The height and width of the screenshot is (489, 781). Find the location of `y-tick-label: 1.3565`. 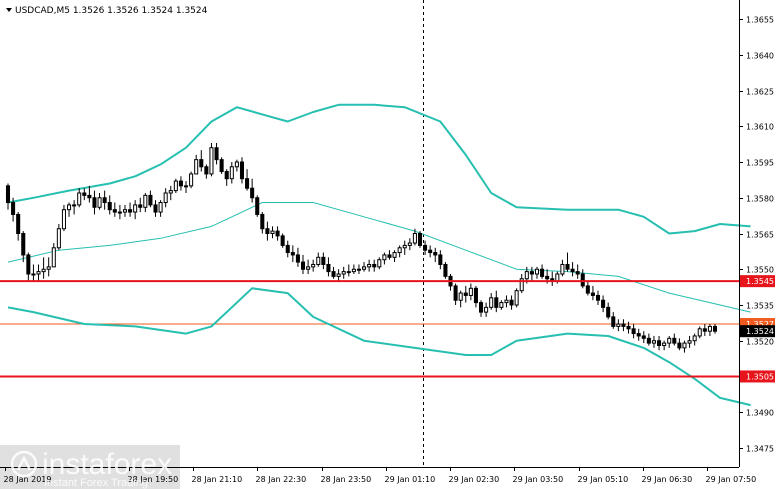

y-tick-label: 1.3565 is located at coordinates (760, 235).